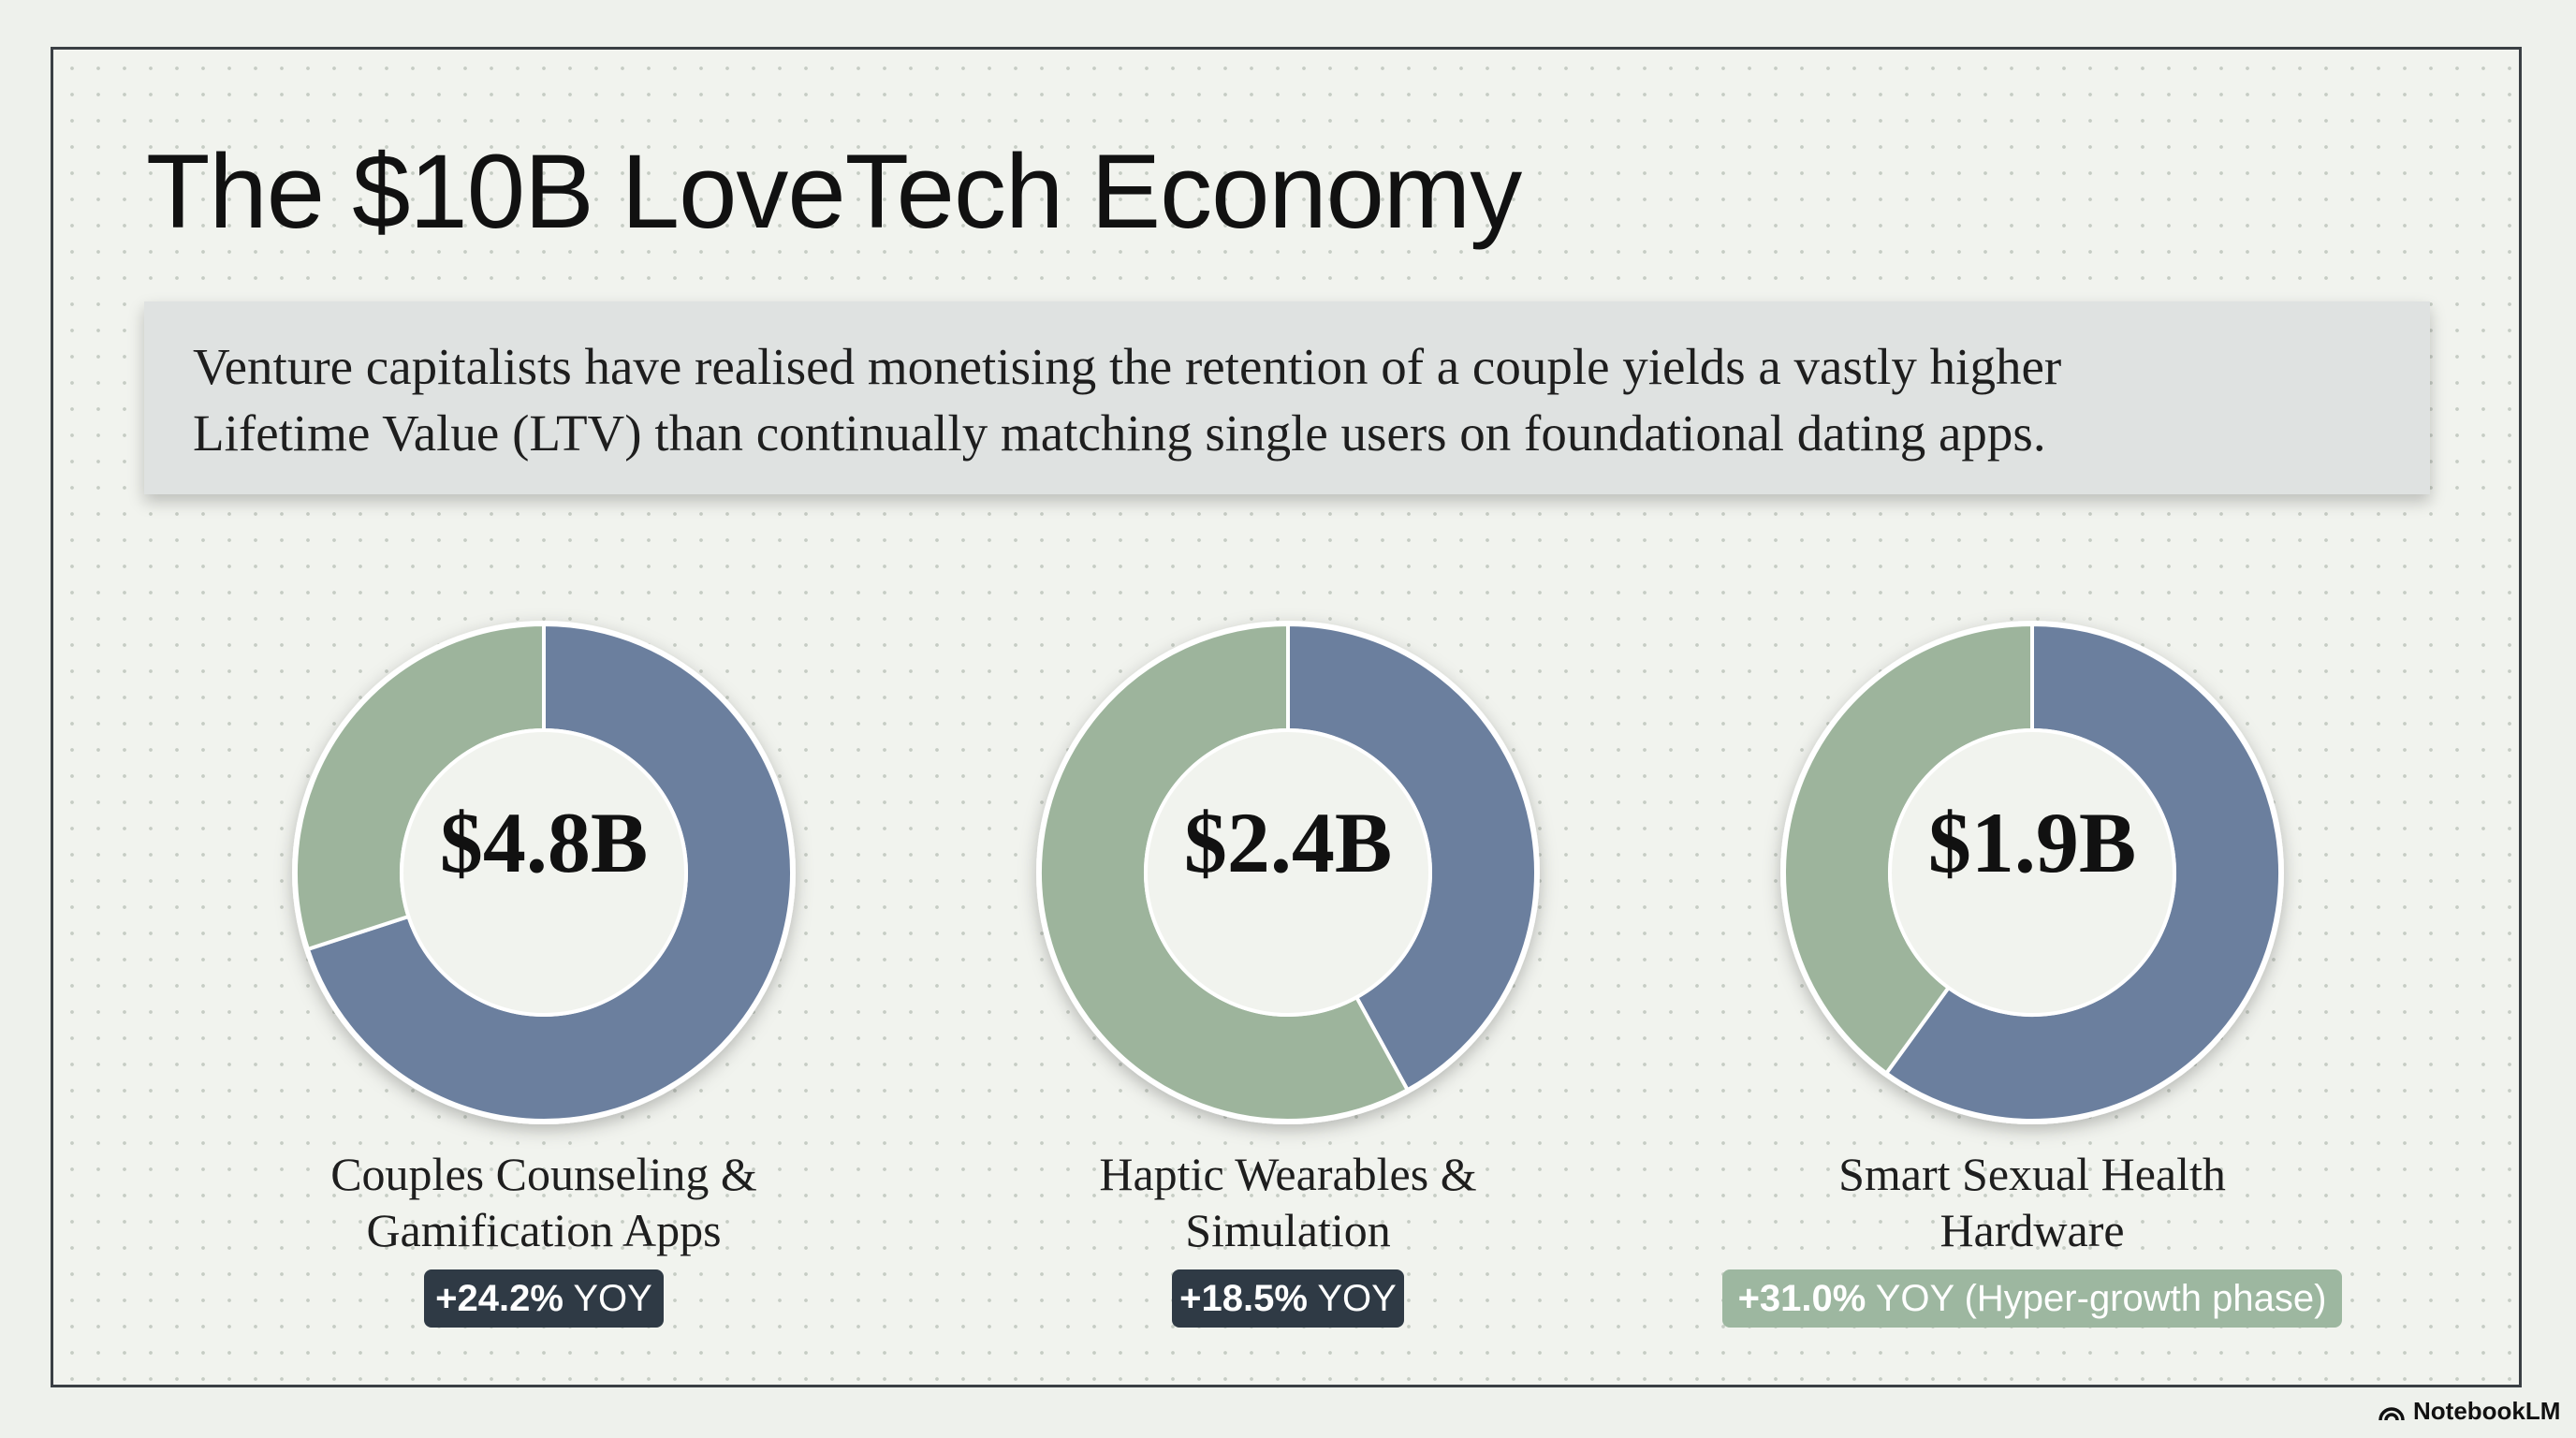  I want to click on category-label-line: Smart Sexual Health, so click(2032, 1174).